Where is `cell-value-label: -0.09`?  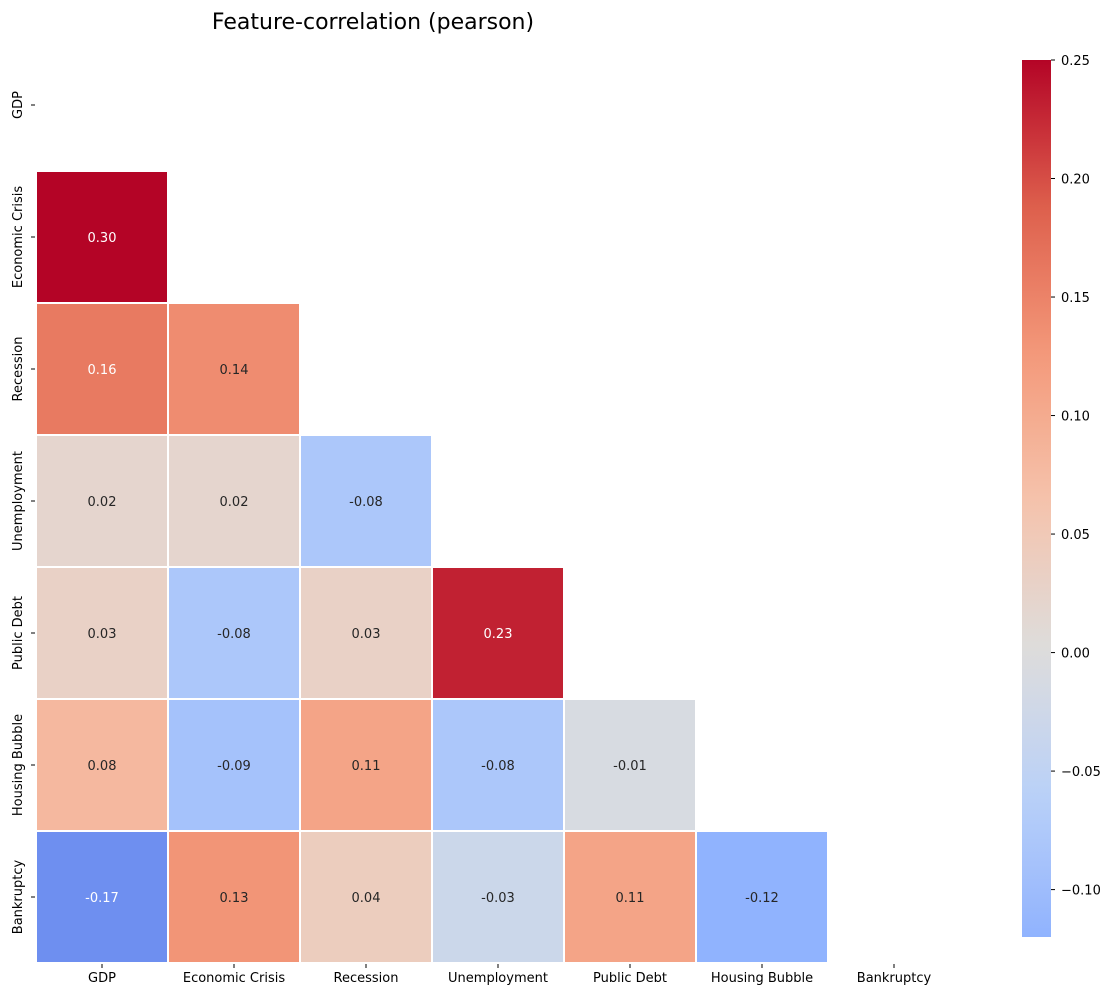
cell-value-label: -0.09 is located at coordinates (234, 766).